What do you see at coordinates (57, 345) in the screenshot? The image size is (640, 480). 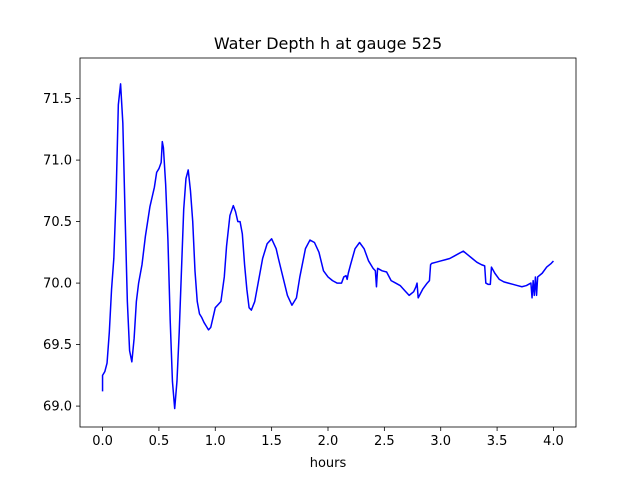 I see `y-tick-label: 69.5` at bounding box center [57, 345].